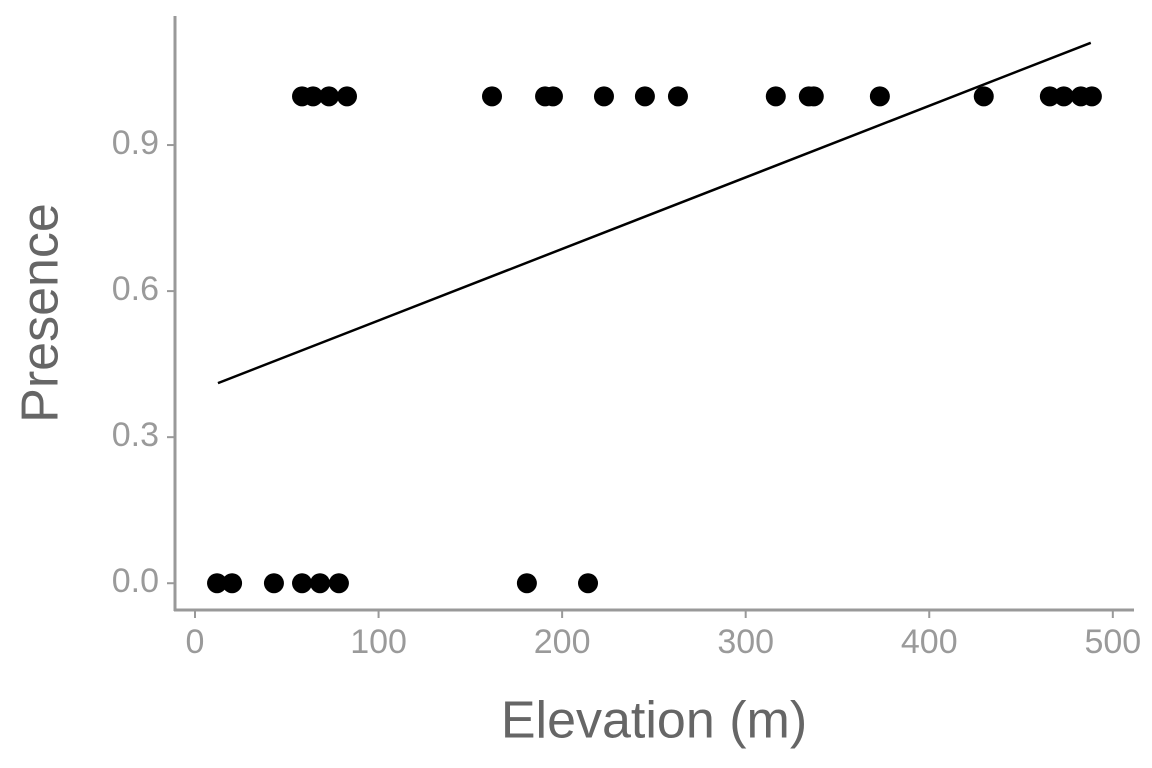 This screenshot has width=1152, height=768. Describe the element at coordinates (135, 289) in the screenshot. I see `y-tick-label: 0.6` at that location.